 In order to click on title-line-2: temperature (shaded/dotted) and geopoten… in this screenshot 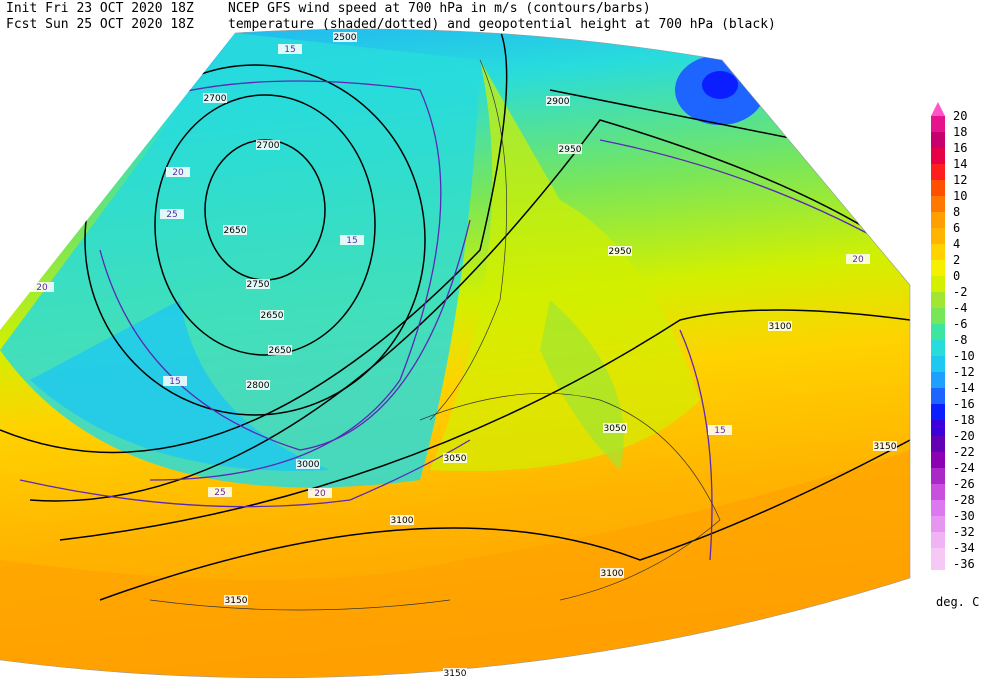, I will do `click(502, 24)`.